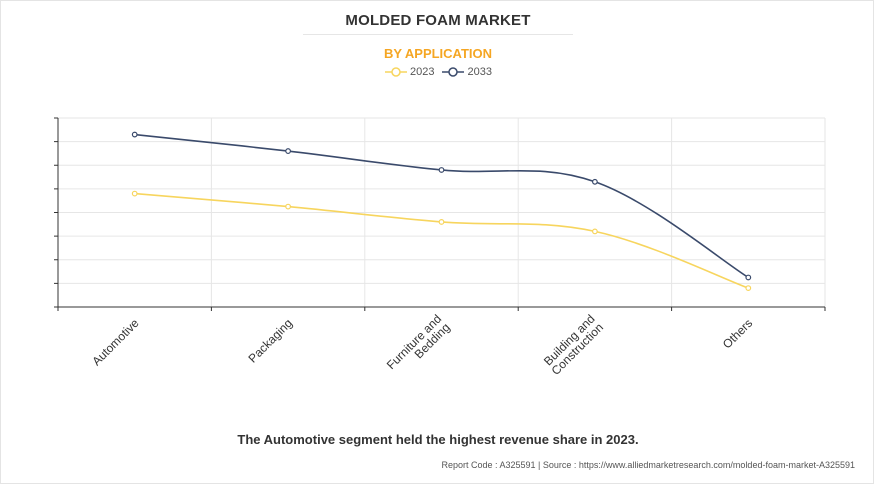 This screenshot has height=484, width=874. What do you see at coordinates (479, 72) in the screenshot?
I see `legend-label-2033: 2033` at bounding box center [479, 72].